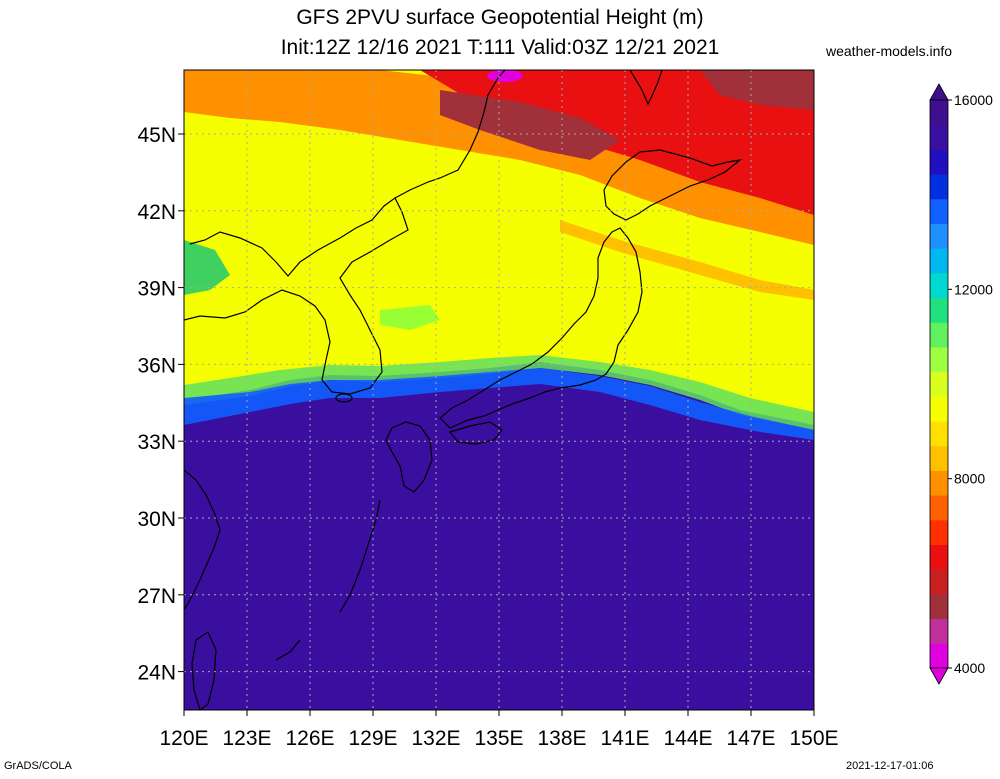 Image resolution: width=1000 pixels, height=779 pixels. Describe the element at coordinates (673, 185) in the screenshot. I see `coast-hokkaido` at that location.